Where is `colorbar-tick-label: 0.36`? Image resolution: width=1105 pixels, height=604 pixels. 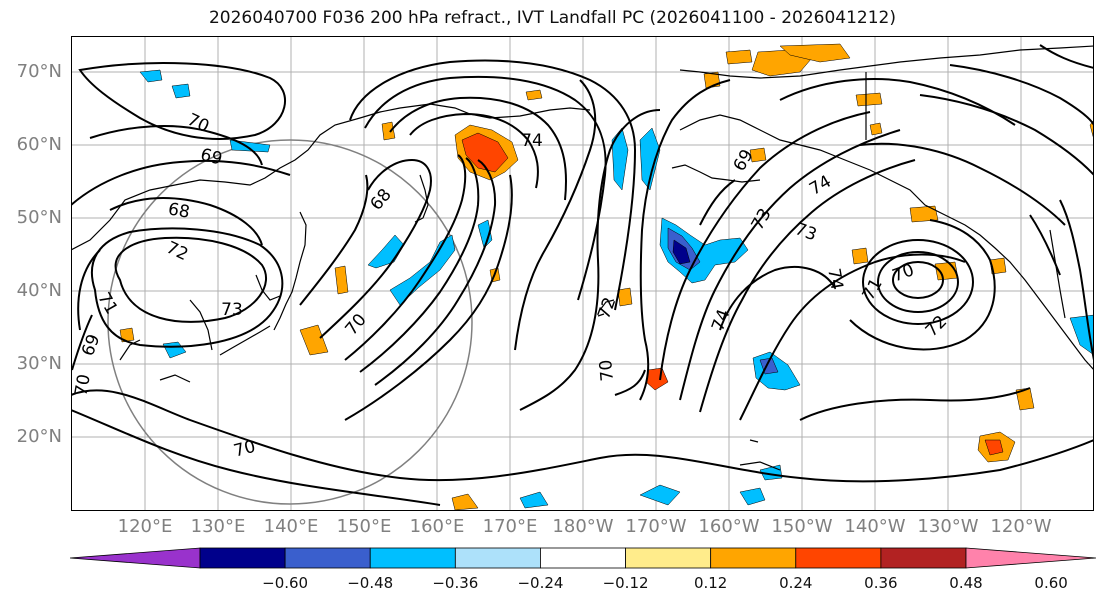
colorbar-tick-label: 0.36 is located at coordinates (881, 583).